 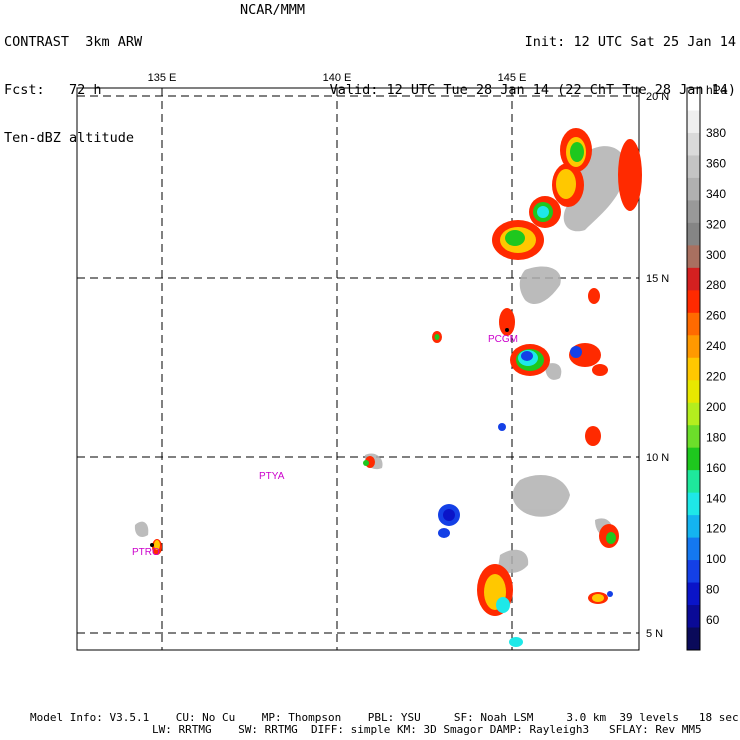 What do you see at coordinates (337, 78) in the screenshot?
I see `lon-label-140e: 140 E` at bounding box center [337, 78].